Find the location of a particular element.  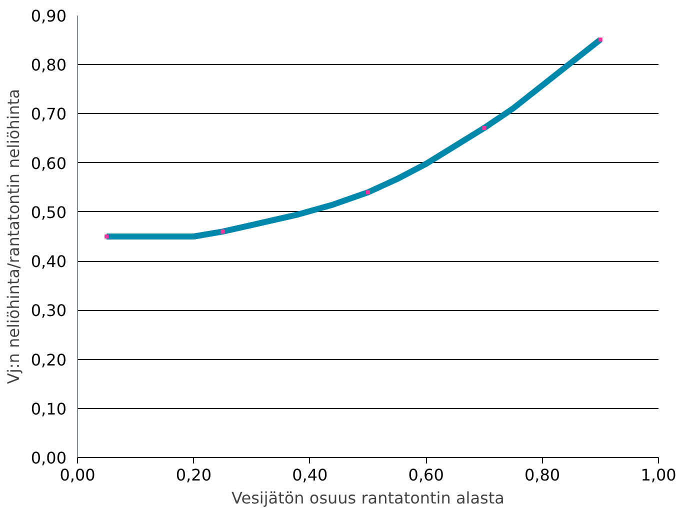

y-tick-label: 0,60 is located at coordinates (48, 163).